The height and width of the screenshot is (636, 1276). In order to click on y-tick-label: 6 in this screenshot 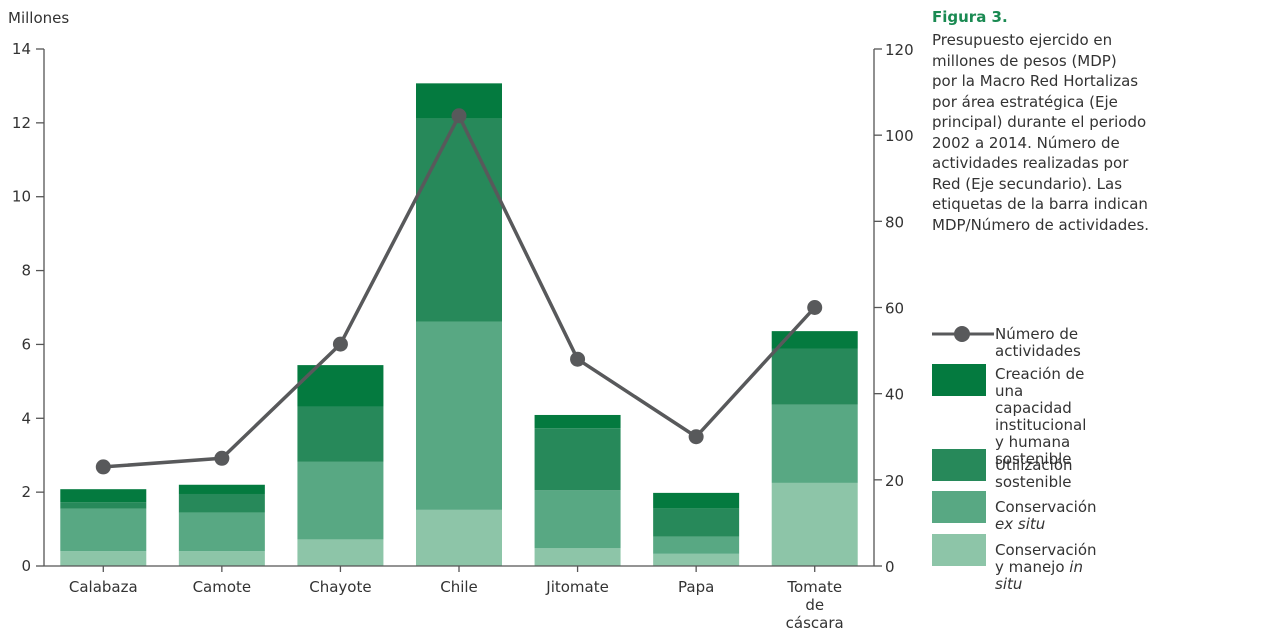, I will do `click(26, 344)`.